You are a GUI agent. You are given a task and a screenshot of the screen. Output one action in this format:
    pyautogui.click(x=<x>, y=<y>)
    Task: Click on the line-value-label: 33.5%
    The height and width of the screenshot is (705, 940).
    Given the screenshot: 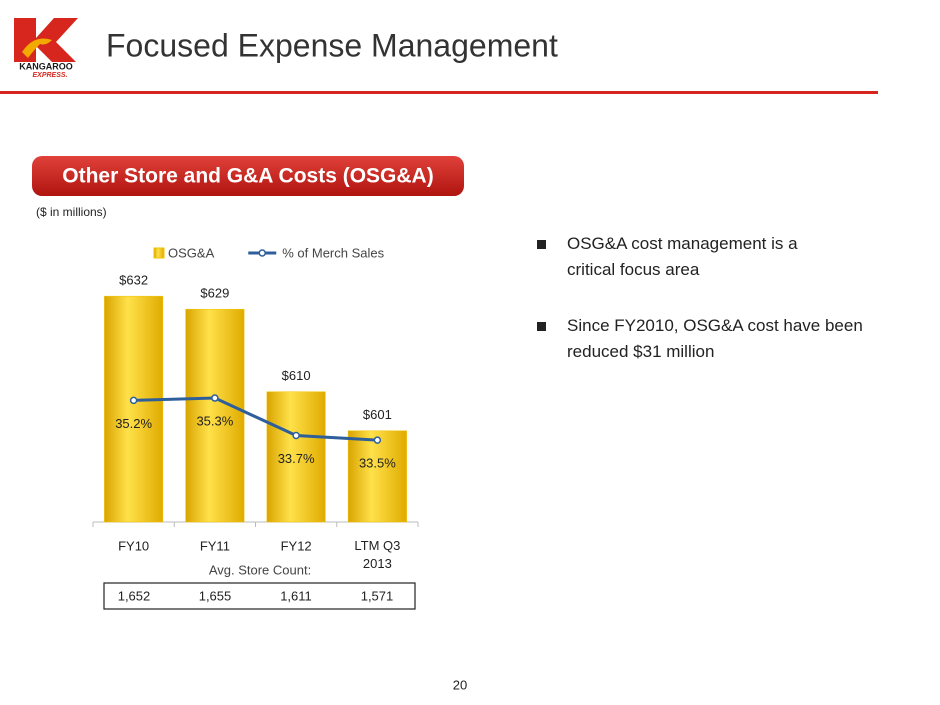 What is the action you would take?
    pyautogui.click(x=377, y=463)
    